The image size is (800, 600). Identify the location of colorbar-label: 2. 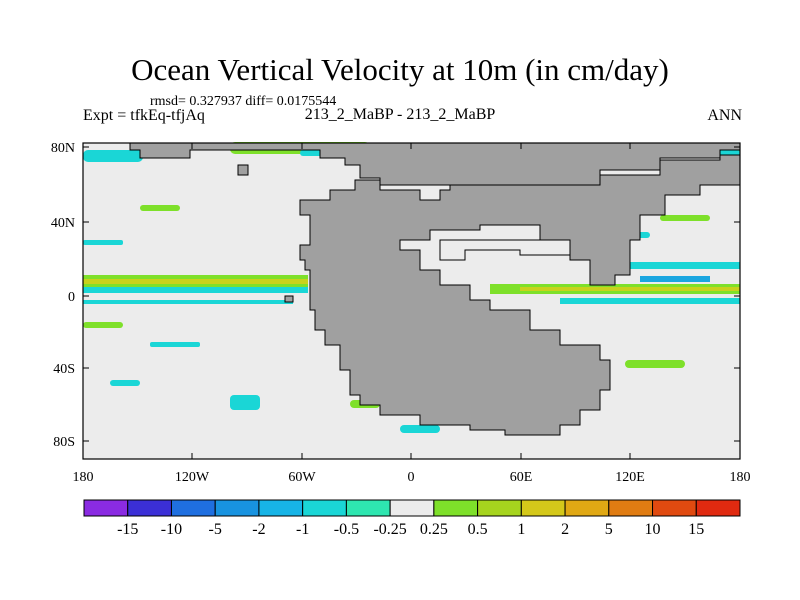
(565, 529).